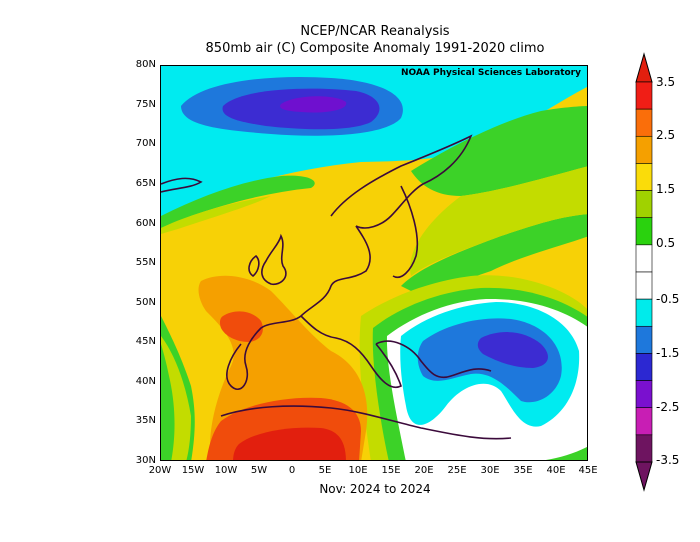 The image size is (700, 542). Describe the element at coordinates (644, 67) in the screenshot. I see `colorbar-arrow-top` at that location.